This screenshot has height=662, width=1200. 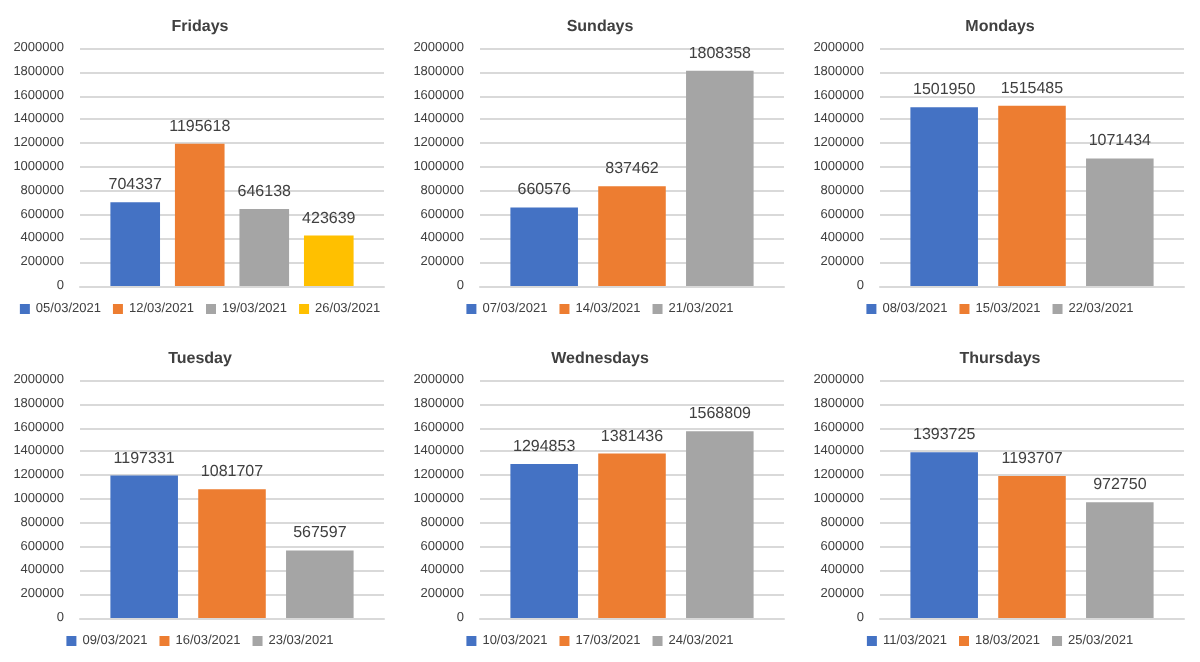 I want to click on chart-title: Thursdays, so click(x=1000, y=357).